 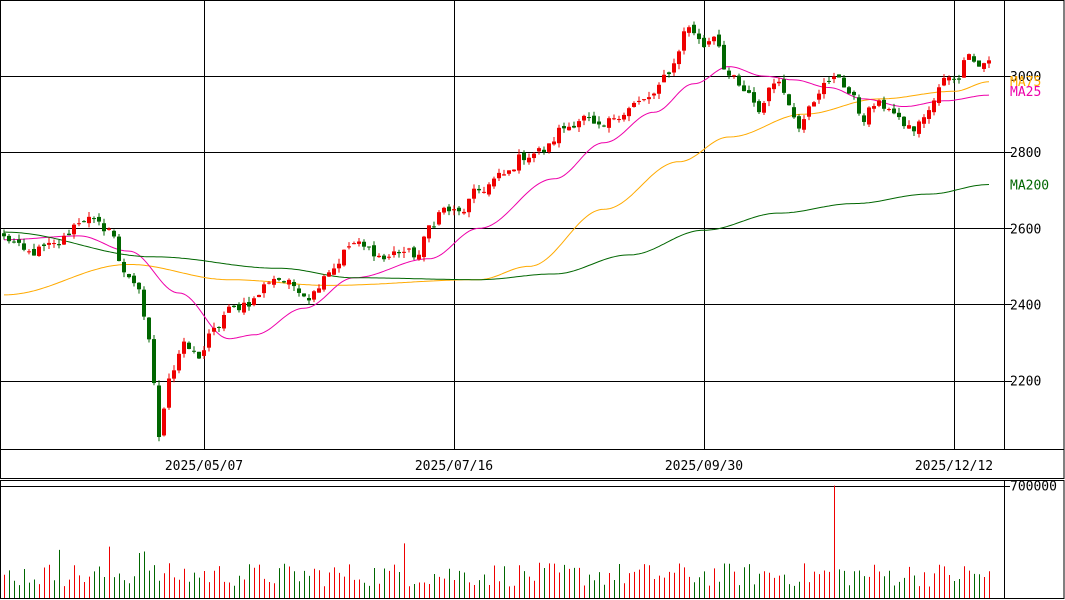 What do you see at coordinates (1025, 92) in the screenshot?
I see `ma25-label: MA25` at bounding box center [1025, 92].